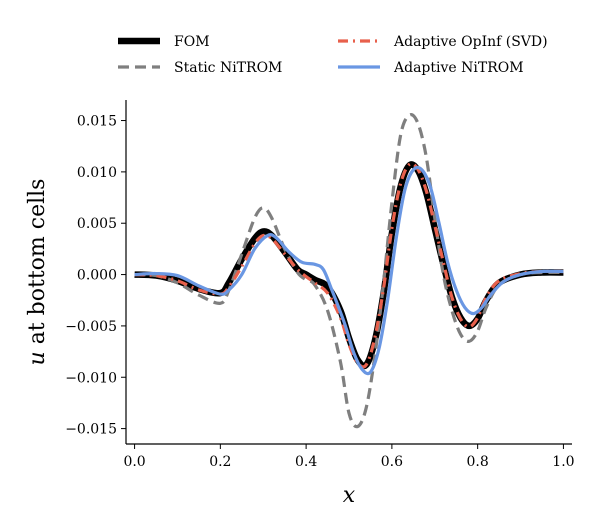 Image resolution: width=598 pixels, height=532 pixels. What do you see at coordinates (97, 173) in the screenshot?
I see `y-tick-label: 0.010` at bounding box center [97, 173].